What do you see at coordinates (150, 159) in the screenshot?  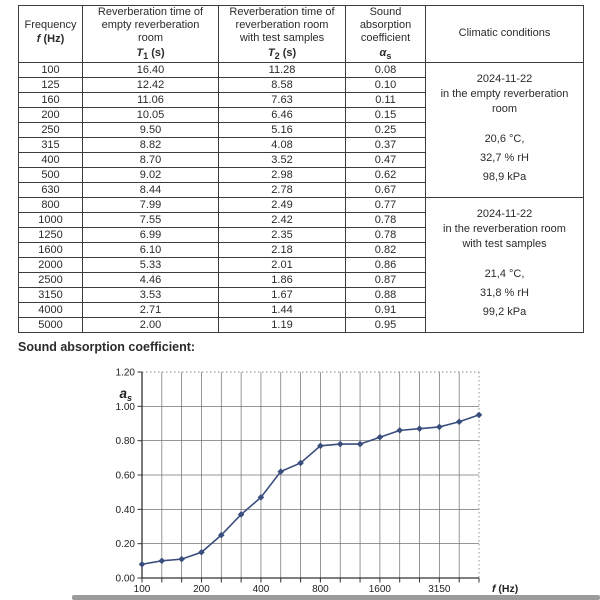 I see `t1-cell: 8.70` at bounding box center [150, 159].